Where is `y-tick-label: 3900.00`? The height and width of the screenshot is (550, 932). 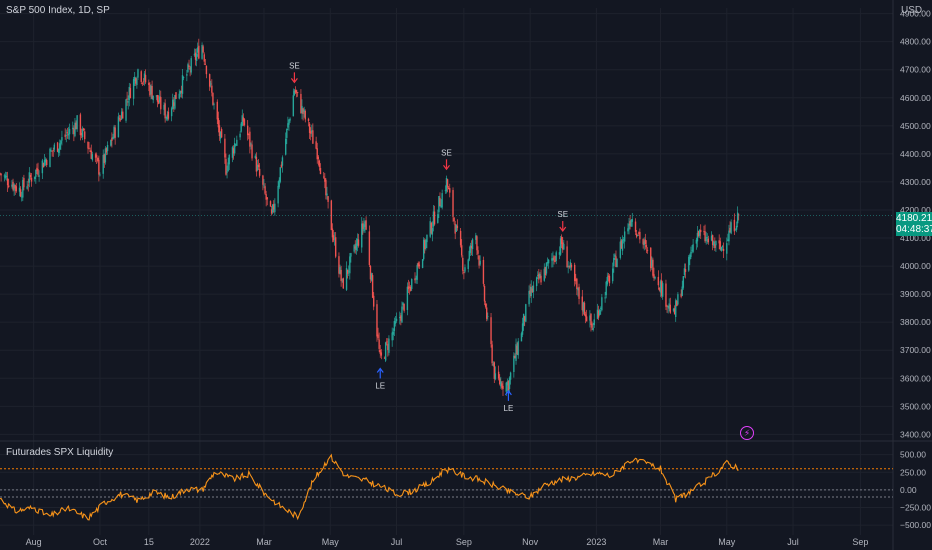
y-tick-label: 3900.00 is located at coordinates (915, 294).